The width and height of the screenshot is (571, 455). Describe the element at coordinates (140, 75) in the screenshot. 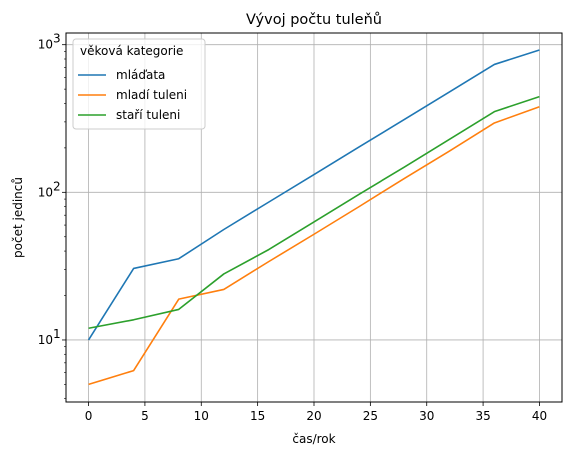

I see `legend-label: mláďata` at that location.